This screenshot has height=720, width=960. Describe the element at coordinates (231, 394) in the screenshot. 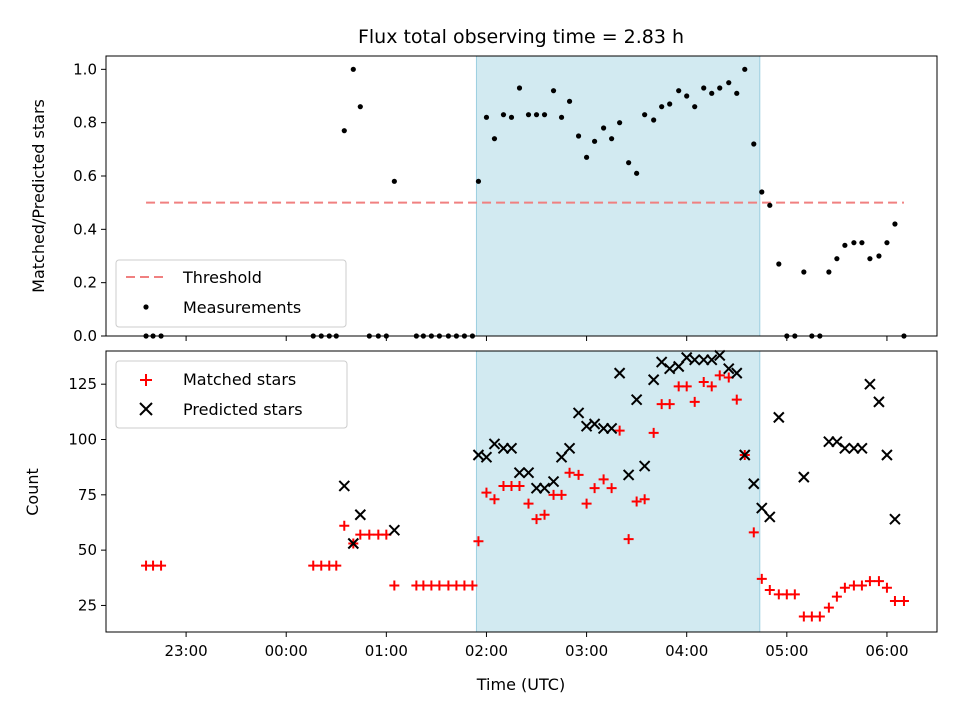

I see `bottom-legend-box` at that location.